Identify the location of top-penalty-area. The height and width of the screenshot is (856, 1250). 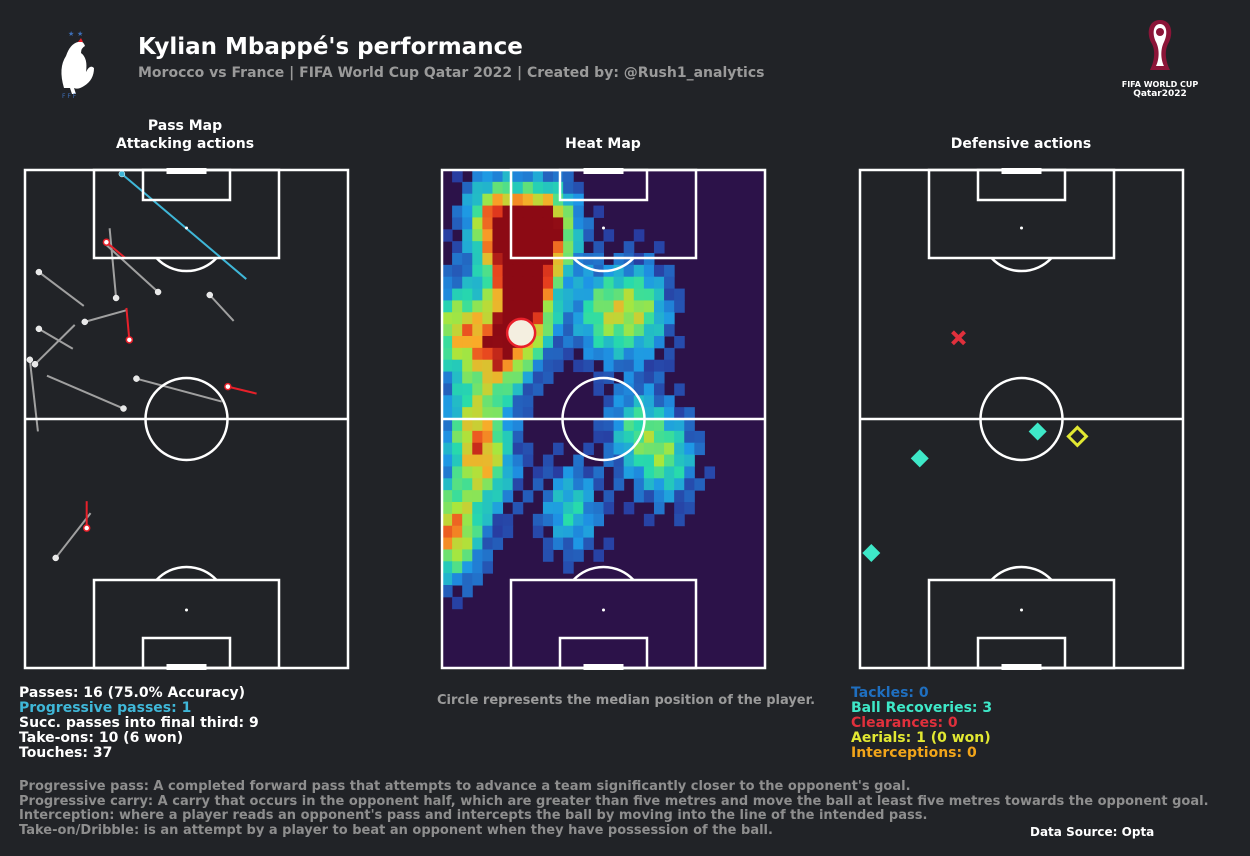
(1021, 214).